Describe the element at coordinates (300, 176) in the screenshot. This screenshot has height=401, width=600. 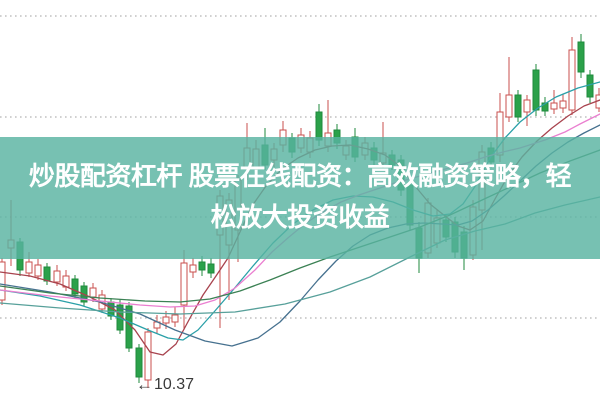
I see `headline-line-1: 炒股配资杠杆 股票在线配资：高效融资策略，轻` at that location.